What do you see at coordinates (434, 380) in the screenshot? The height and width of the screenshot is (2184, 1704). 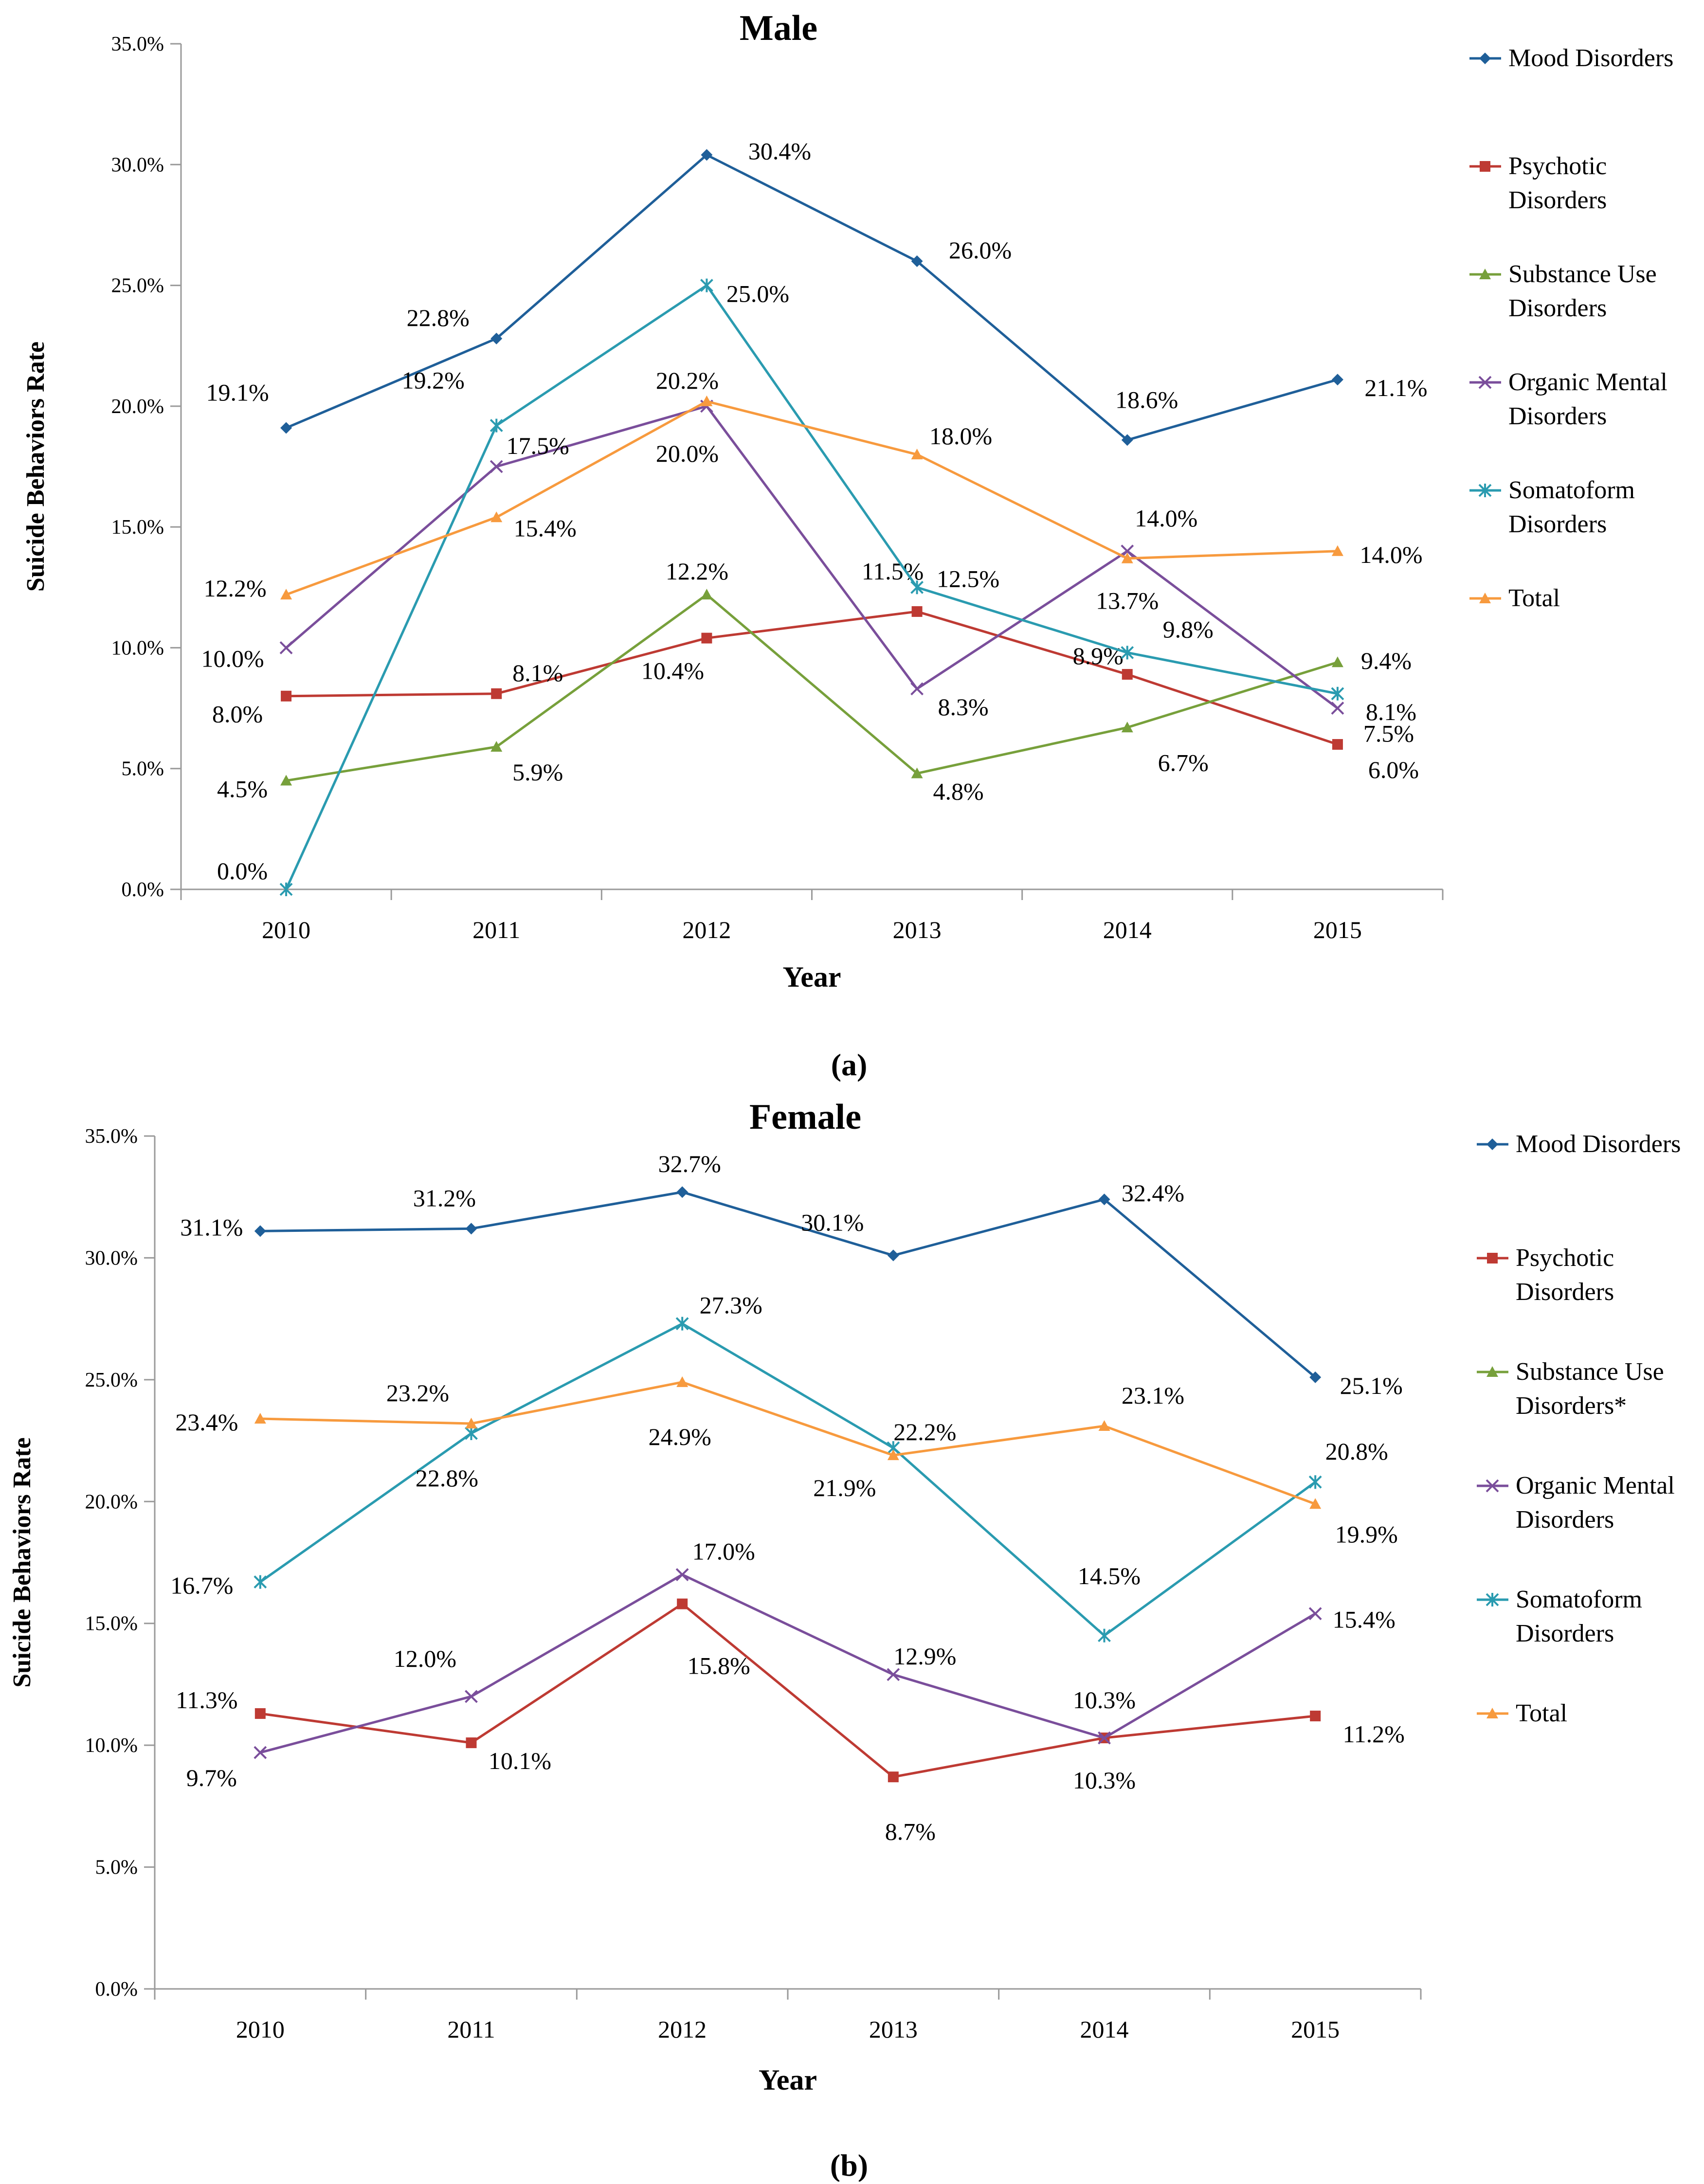 I see `data-label-somatoform-disorders: 19.2%` at bounding box center [434, 380].